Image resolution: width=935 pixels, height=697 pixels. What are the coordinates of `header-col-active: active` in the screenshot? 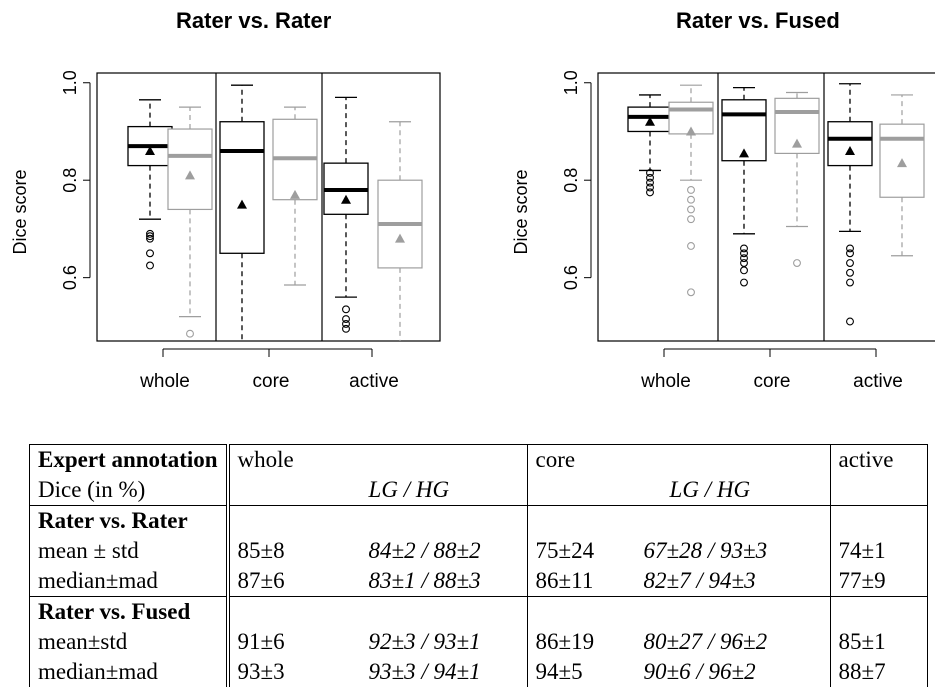 It's located at (878, 459).